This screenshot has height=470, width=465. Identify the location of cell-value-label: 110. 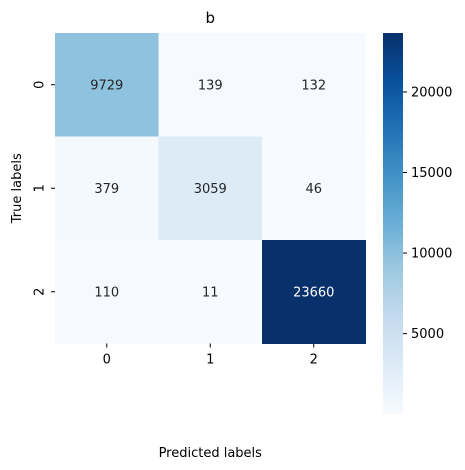
(106, 292).